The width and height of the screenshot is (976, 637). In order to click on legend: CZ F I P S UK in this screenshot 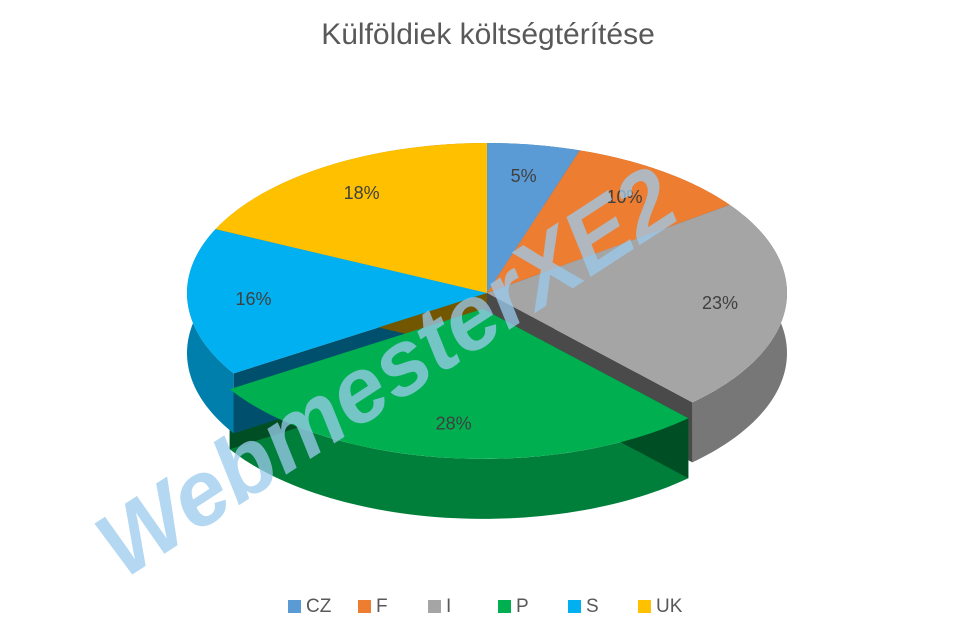, I will do `click(485, 606)`.